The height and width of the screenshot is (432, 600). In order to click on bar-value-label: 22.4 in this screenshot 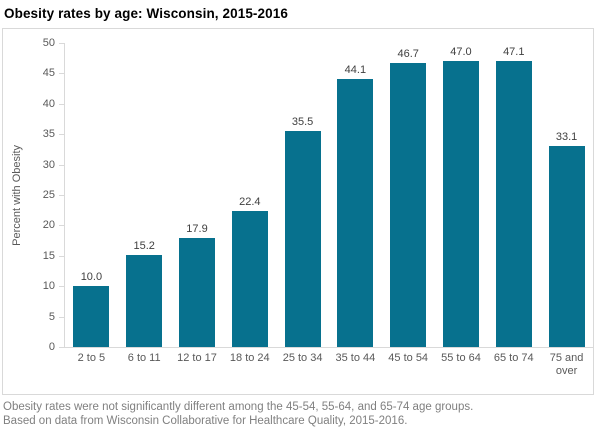, I will do `click(250, 201)`.